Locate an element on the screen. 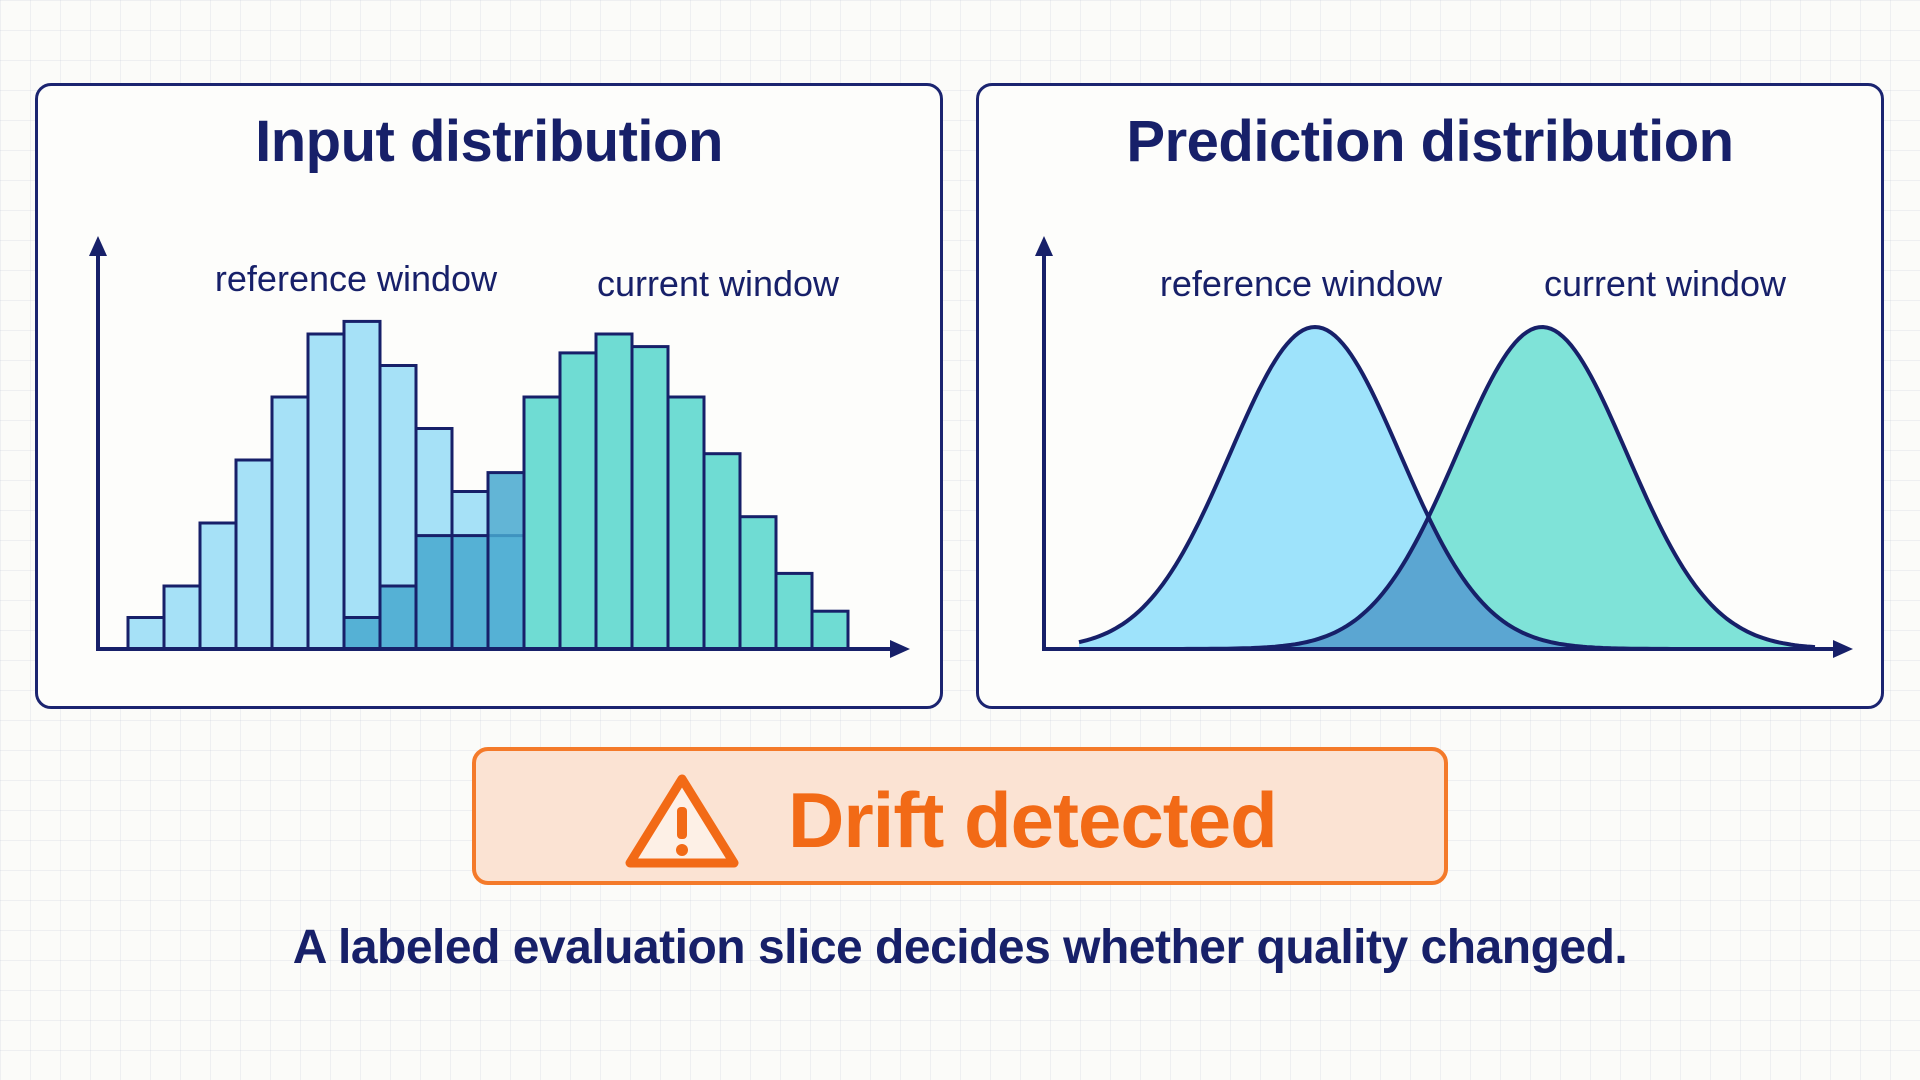  overlap-area is located at coordinates (1447, 584).